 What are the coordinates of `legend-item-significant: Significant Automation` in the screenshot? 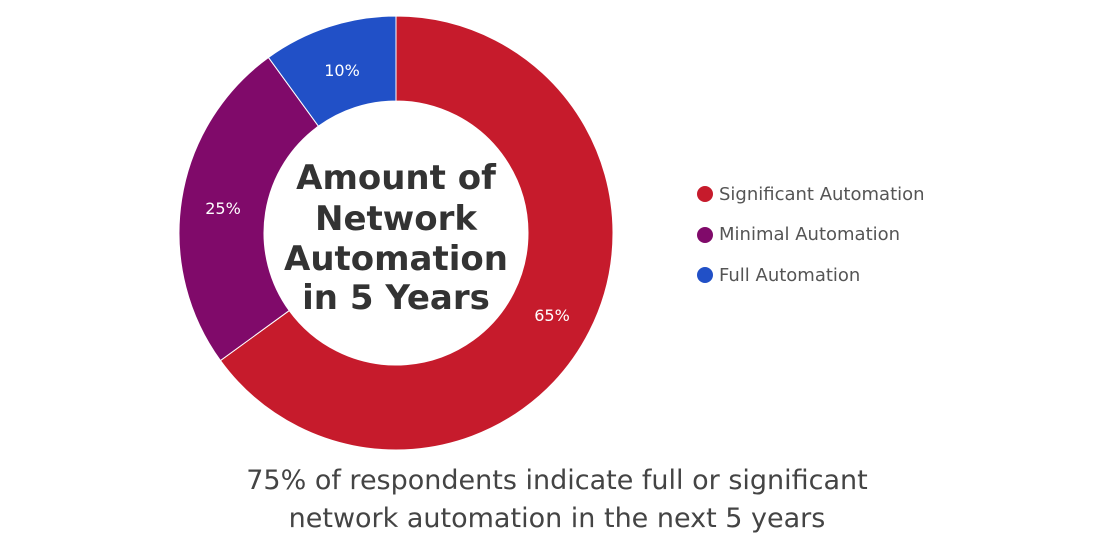 It's located at (811, 194).